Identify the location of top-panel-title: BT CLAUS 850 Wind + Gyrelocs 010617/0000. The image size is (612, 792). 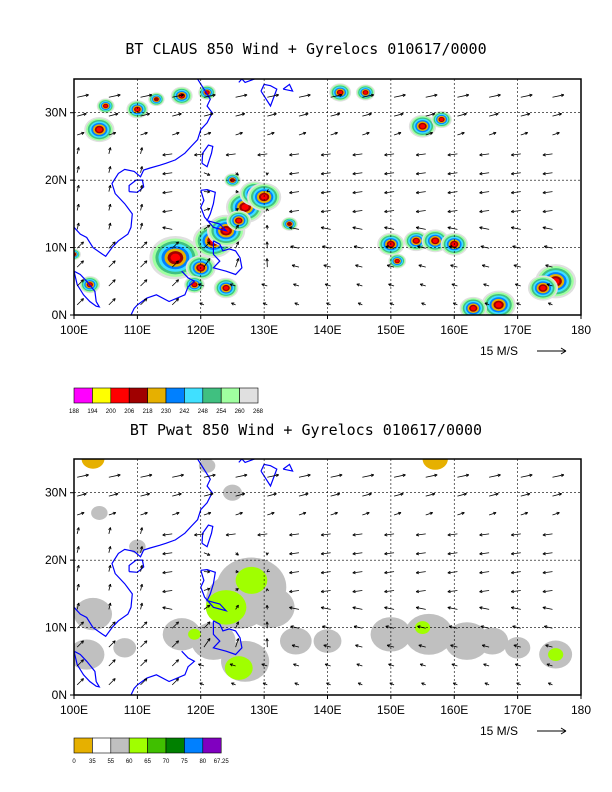
(306, 49).